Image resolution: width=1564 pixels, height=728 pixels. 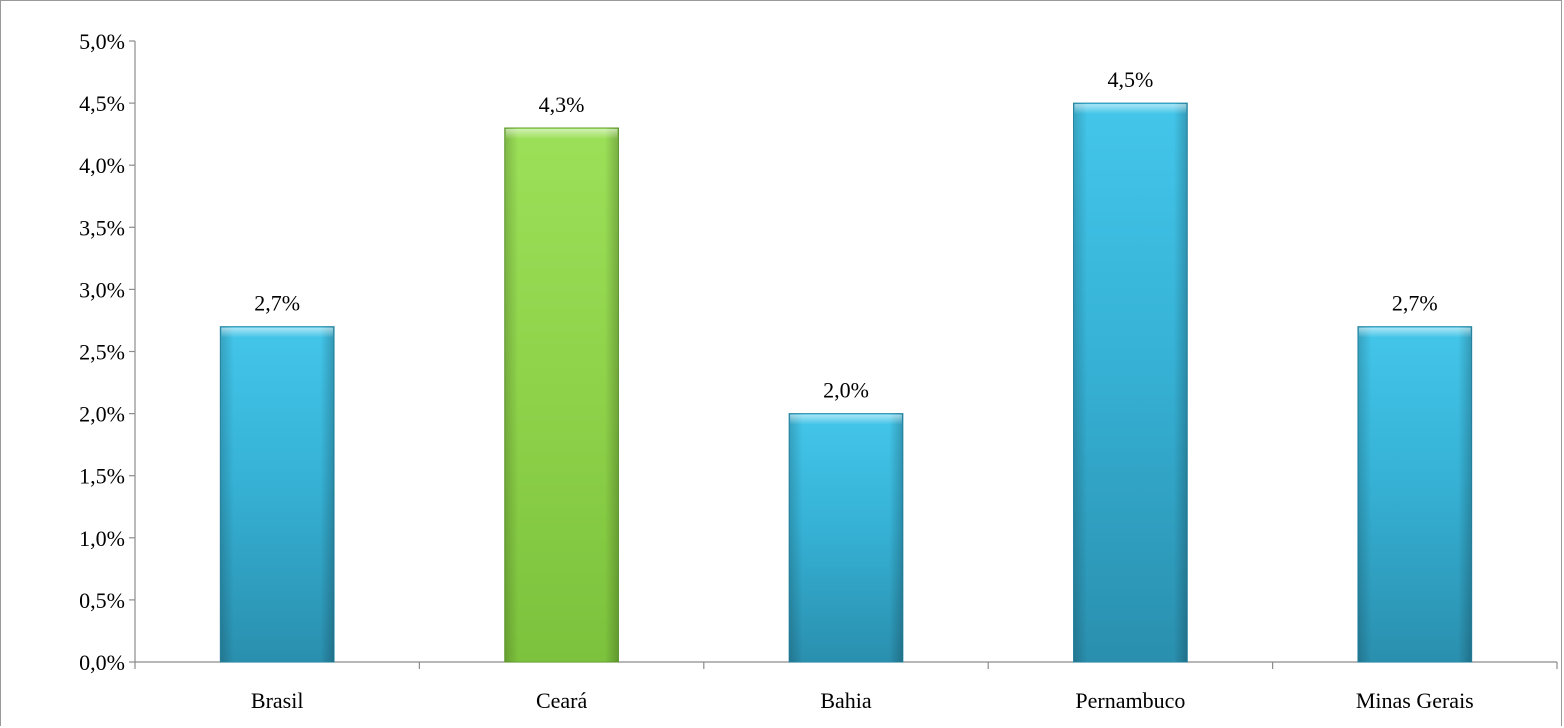 I want to click on x-category-label: Minas Gerais, so click(x=1415, y=700).